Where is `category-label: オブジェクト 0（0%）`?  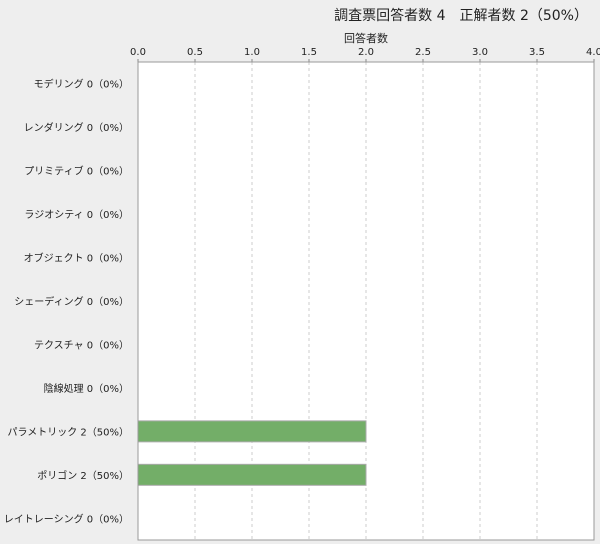 category-label: オブジェクト 0（0%） is located at coordinates (76, 258).